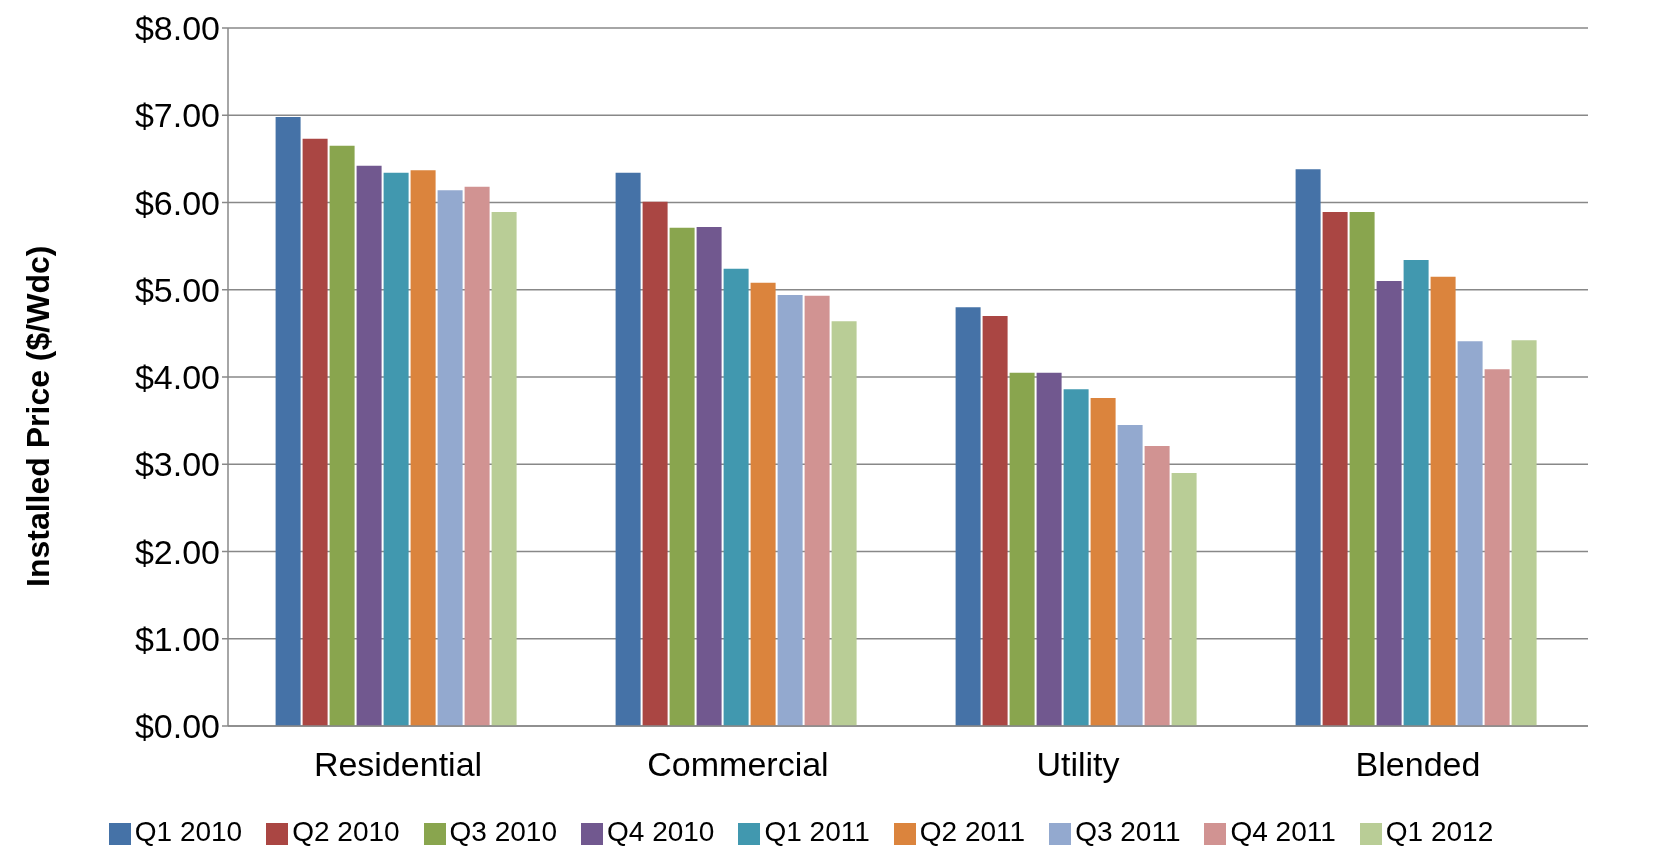 This screenshot has height=868, width=1677. Describe the element at coordinates (177, 551) in the screenshot. I see `y-tick-label: $2.00` at that location.